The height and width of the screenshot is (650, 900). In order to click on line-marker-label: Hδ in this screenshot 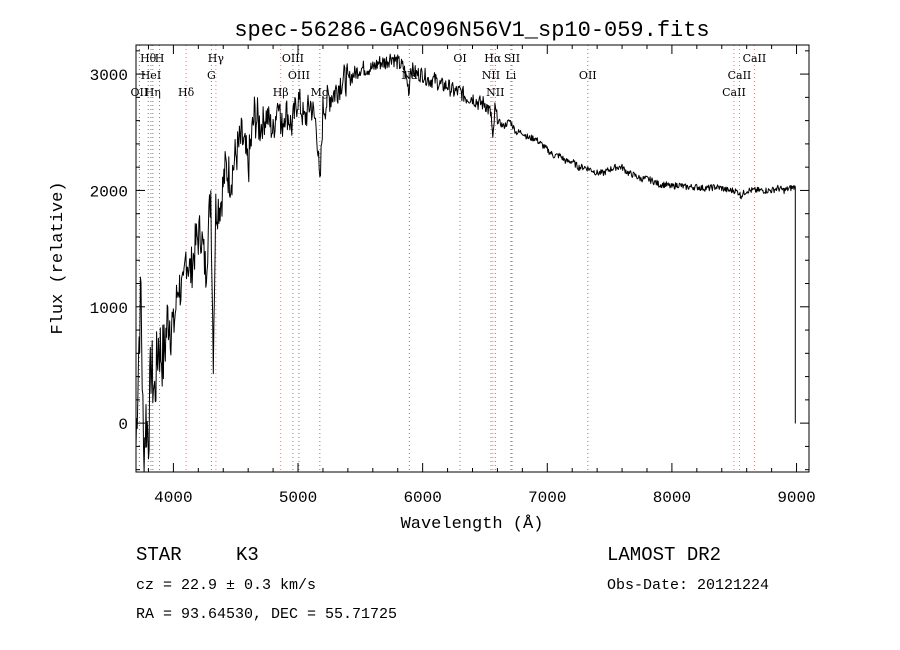, I will do `click(186, 92)`.